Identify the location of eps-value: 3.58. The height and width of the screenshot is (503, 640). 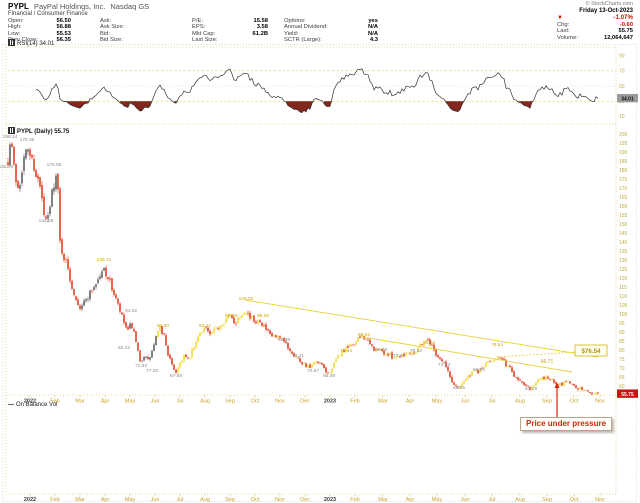
(262, 27).